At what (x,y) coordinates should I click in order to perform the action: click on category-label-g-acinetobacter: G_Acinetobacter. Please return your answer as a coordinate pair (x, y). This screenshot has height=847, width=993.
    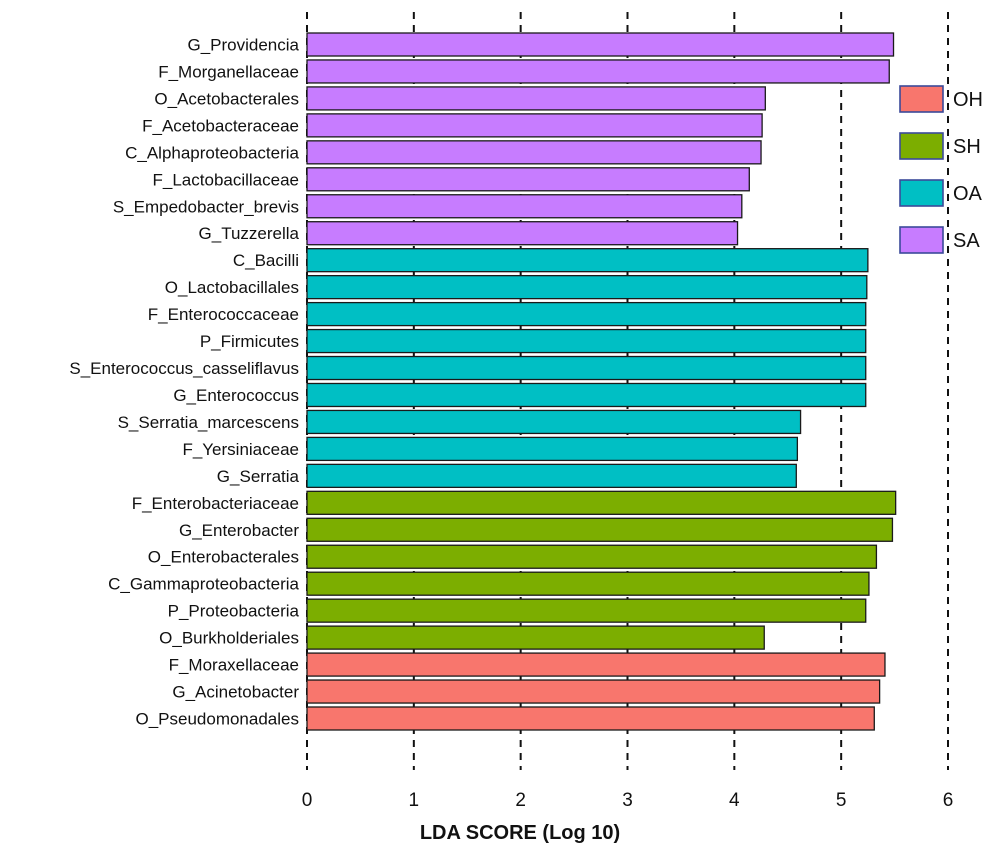
    Looking at the image, I should click on (235, 692).